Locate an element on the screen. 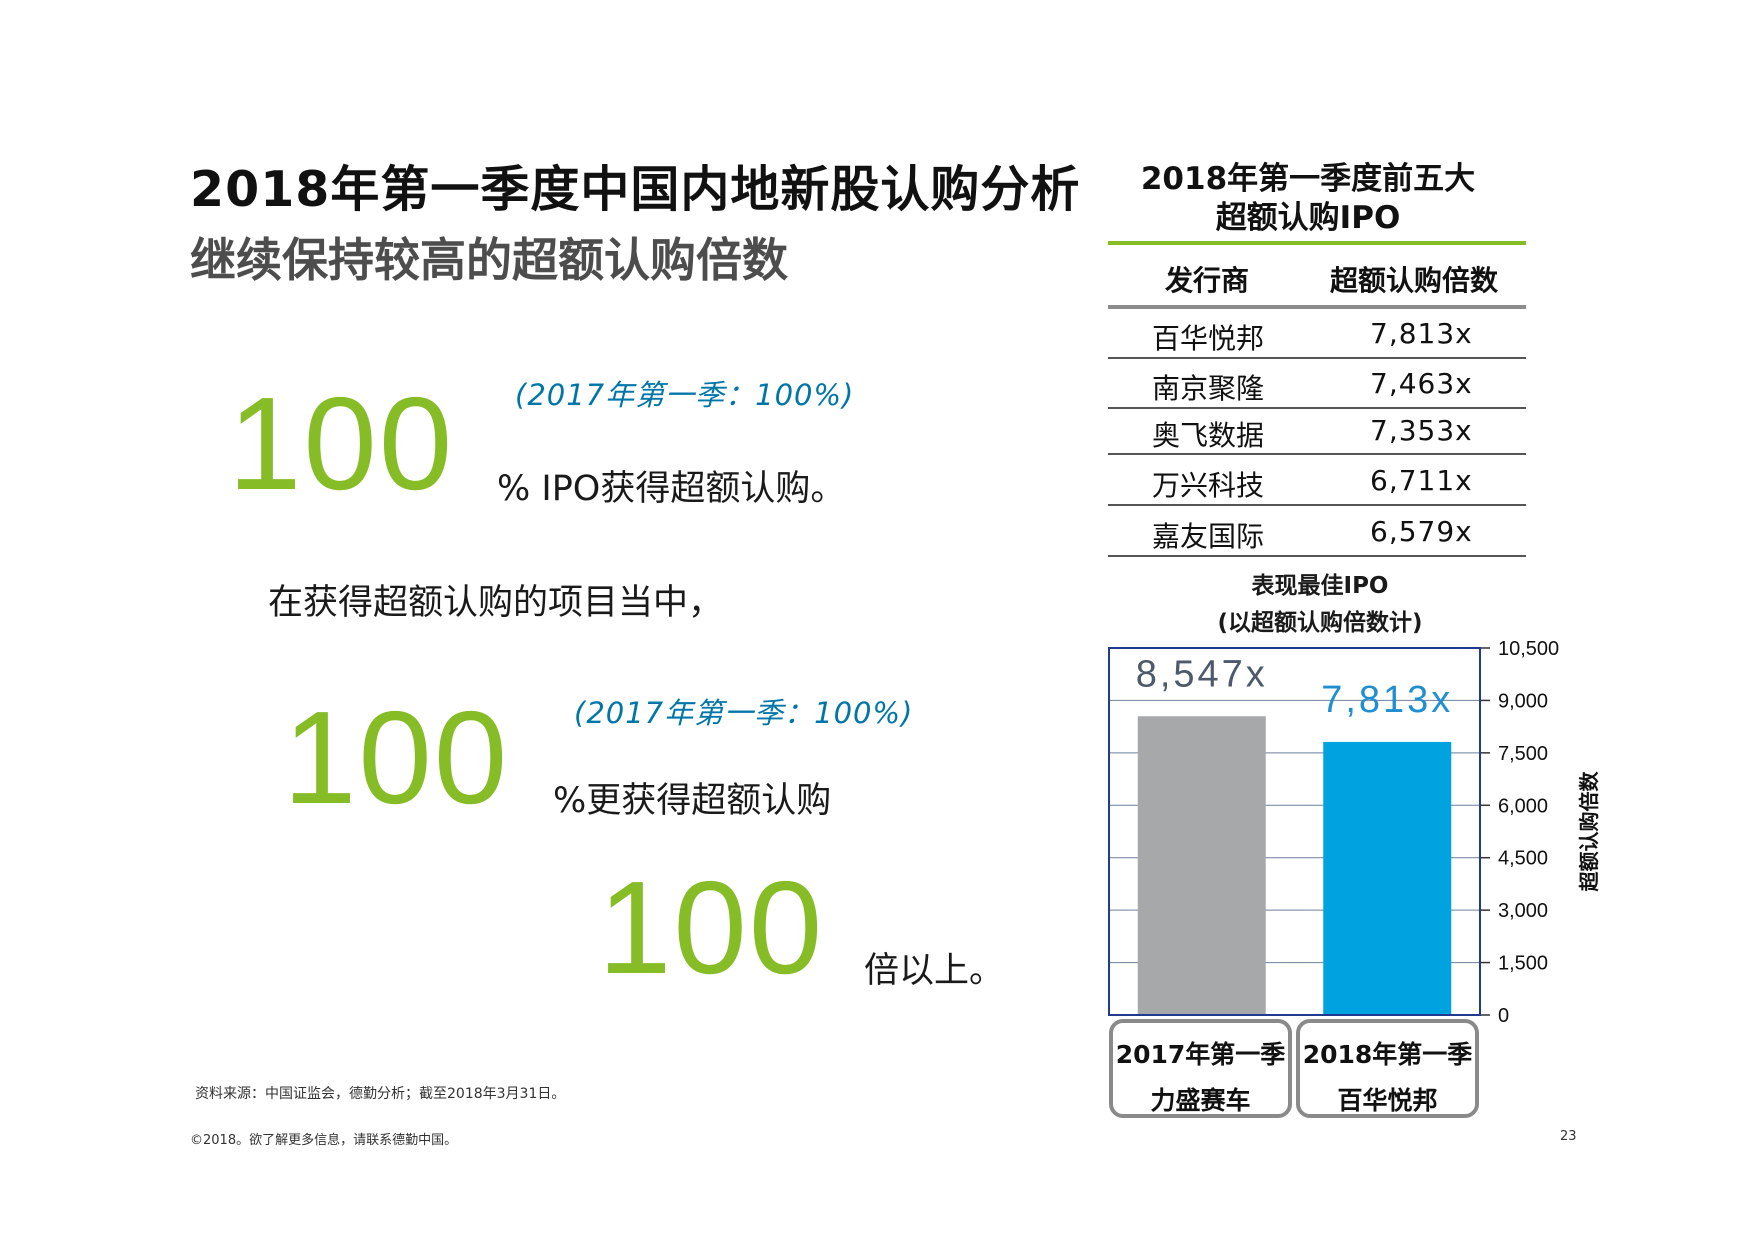 This screenshot has width=1754, height=1240. stat-3-value: 100 is located at coordinates (711, 927).